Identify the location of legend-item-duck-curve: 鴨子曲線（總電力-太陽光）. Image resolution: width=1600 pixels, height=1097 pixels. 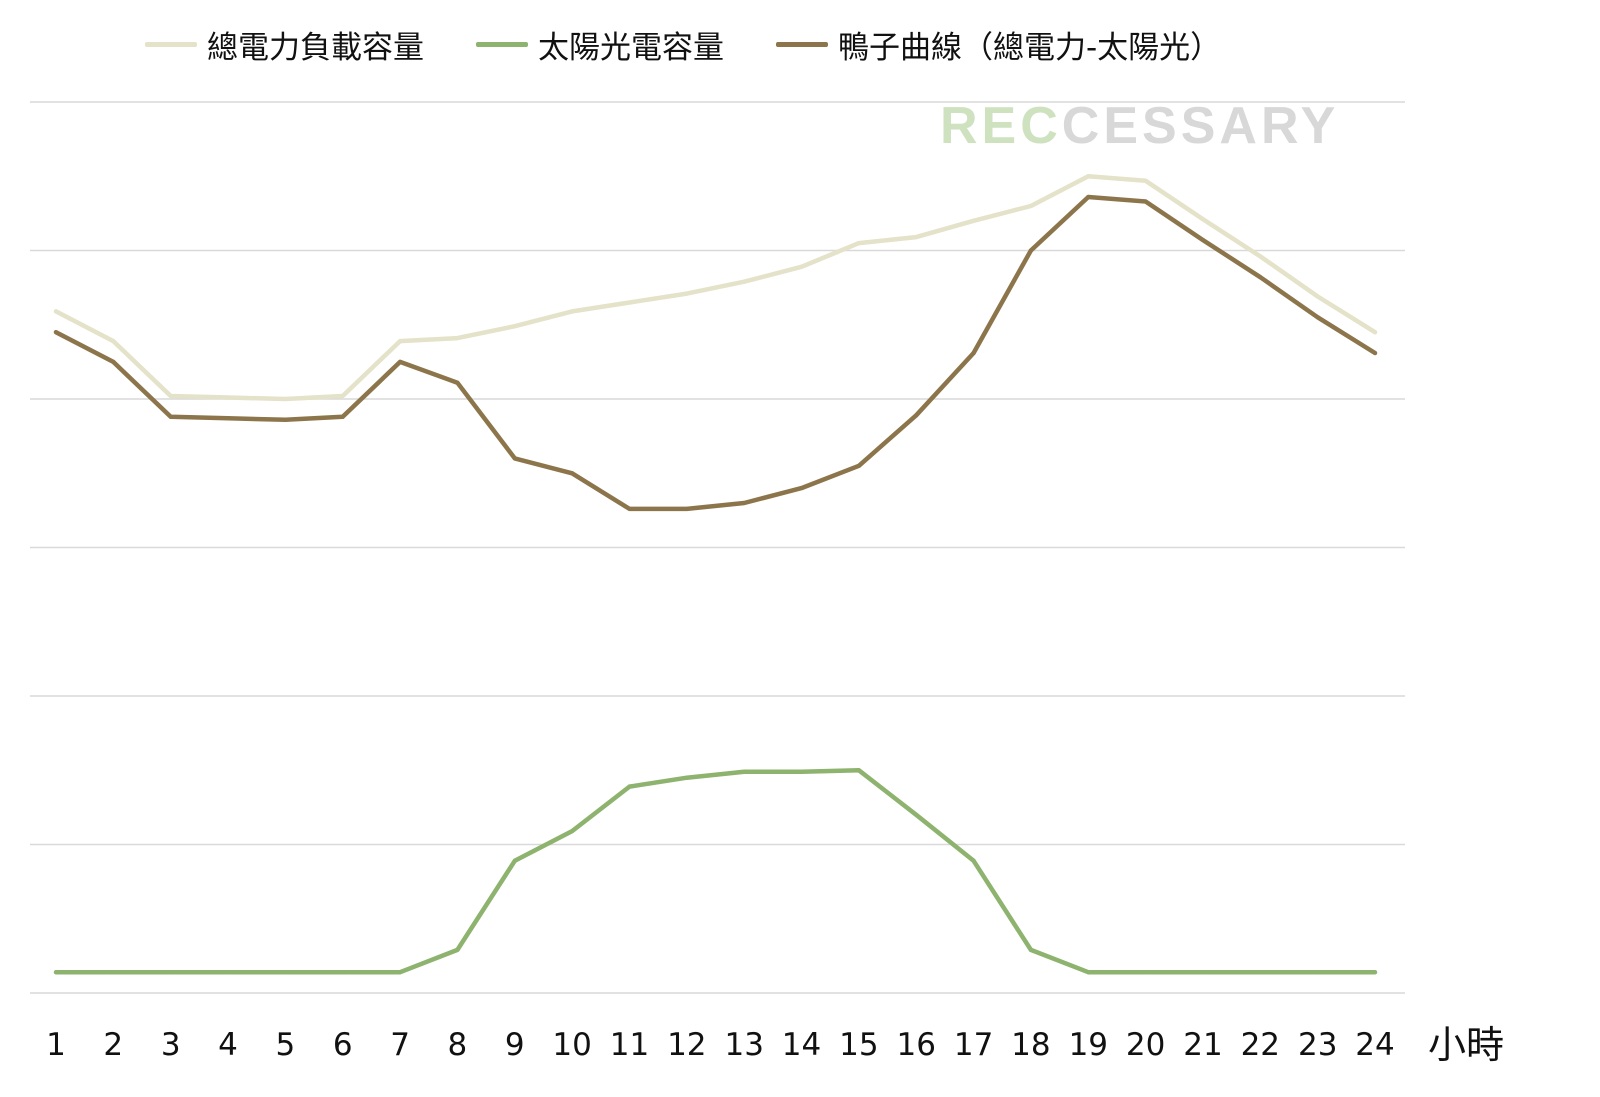
(998, 44).